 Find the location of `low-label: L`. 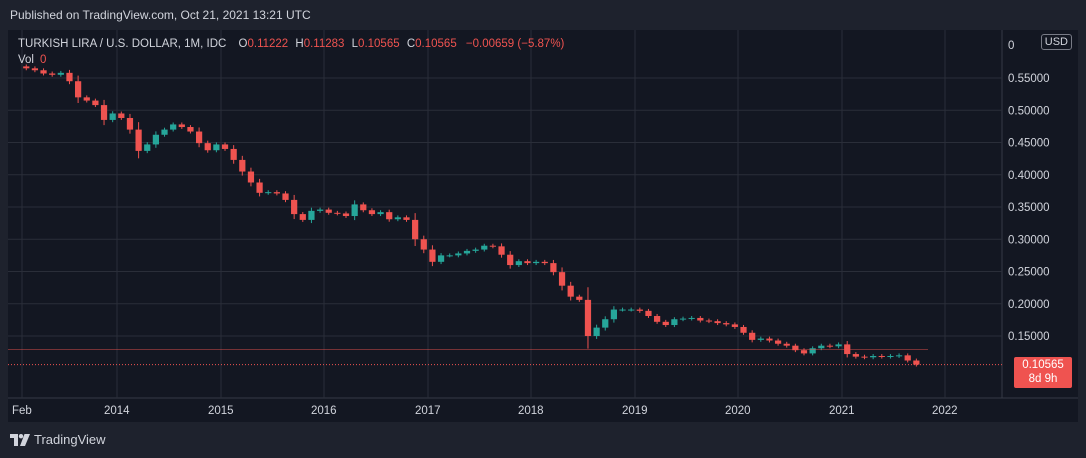

low-label: L is located at coordinates (355, 44).